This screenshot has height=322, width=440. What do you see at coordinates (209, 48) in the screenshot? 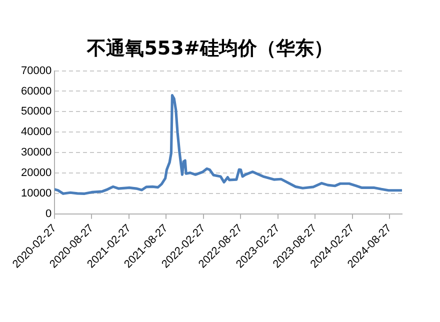
I see `chart-title: 不通氧553#硅均价（华东）` at bounding box center [209, 48].